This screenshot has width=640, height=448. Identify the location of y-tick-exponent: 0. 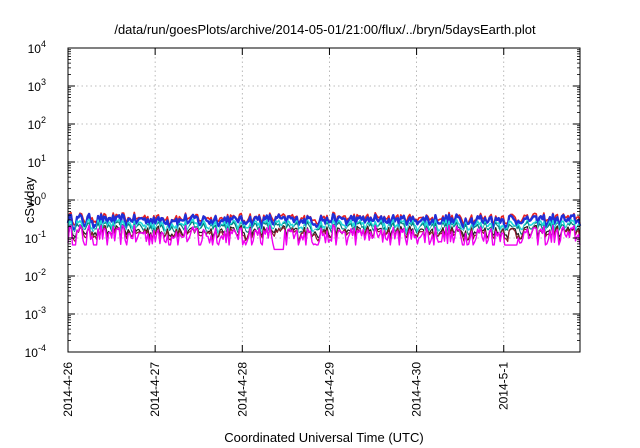
(43, 196).